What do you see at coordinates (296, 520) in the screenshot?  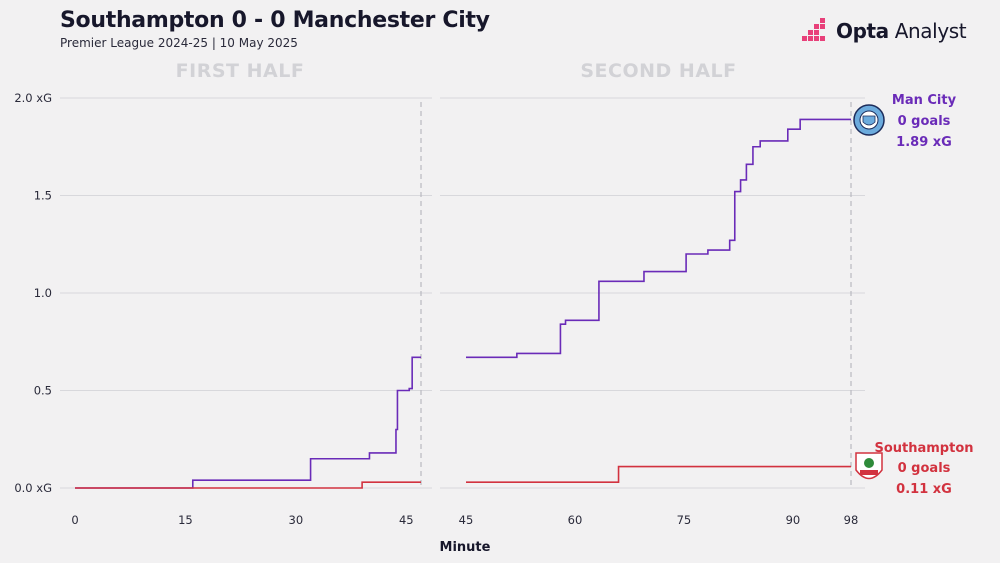 I see `x-tick-label: 30` at bounding box center [296, 520].